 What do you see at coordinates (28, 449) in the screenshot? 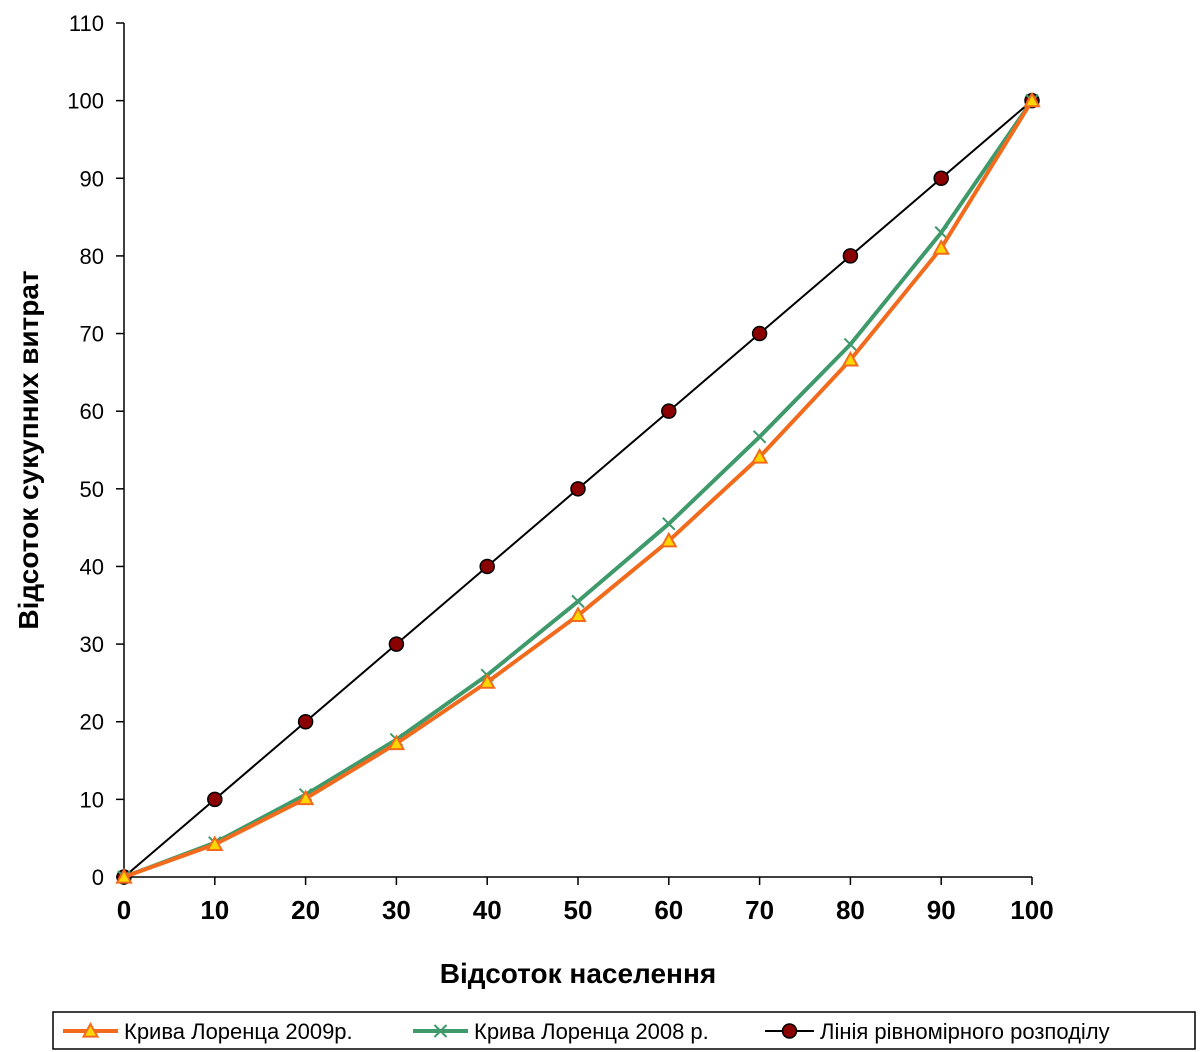
I see `y-axis-title: Відсоток сукупних витрат` at bounding box center [28, 449].